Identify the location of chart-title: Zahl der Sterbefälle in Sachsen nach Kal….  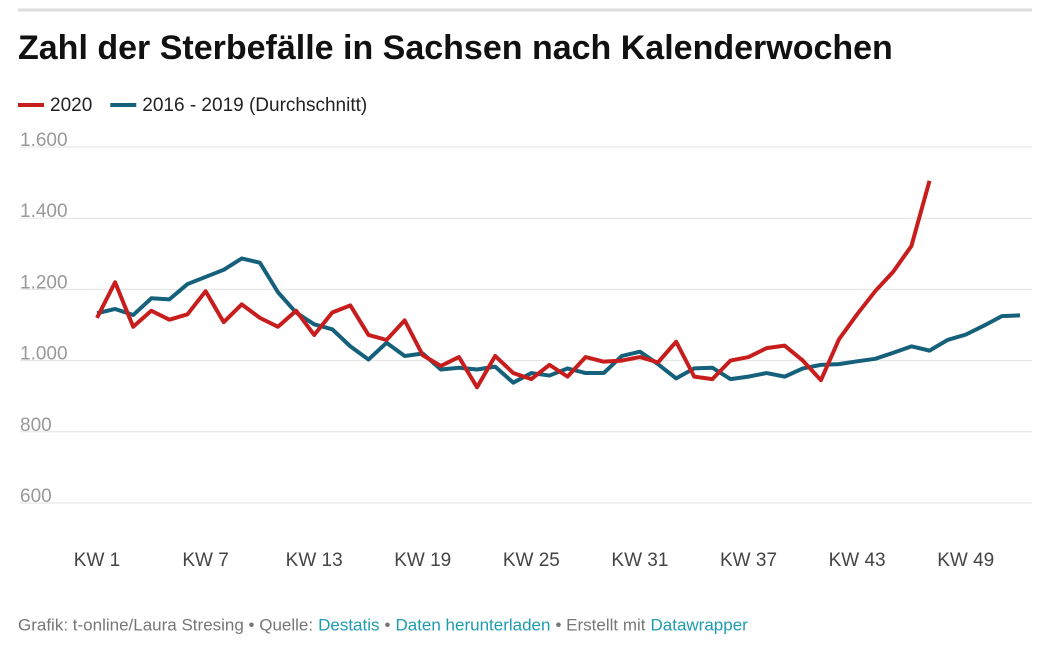
(455, 48).